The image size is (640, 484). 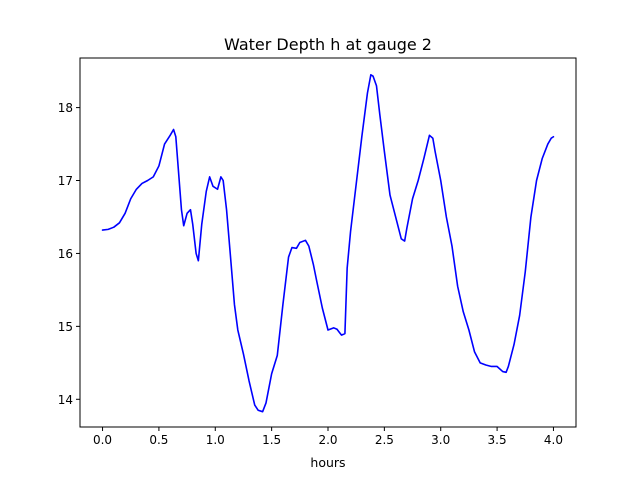 What do you see at coordinates (327, 440) in the screenshot?
I see `x-tick-label: 2.0` at bounding box center [327, 440].